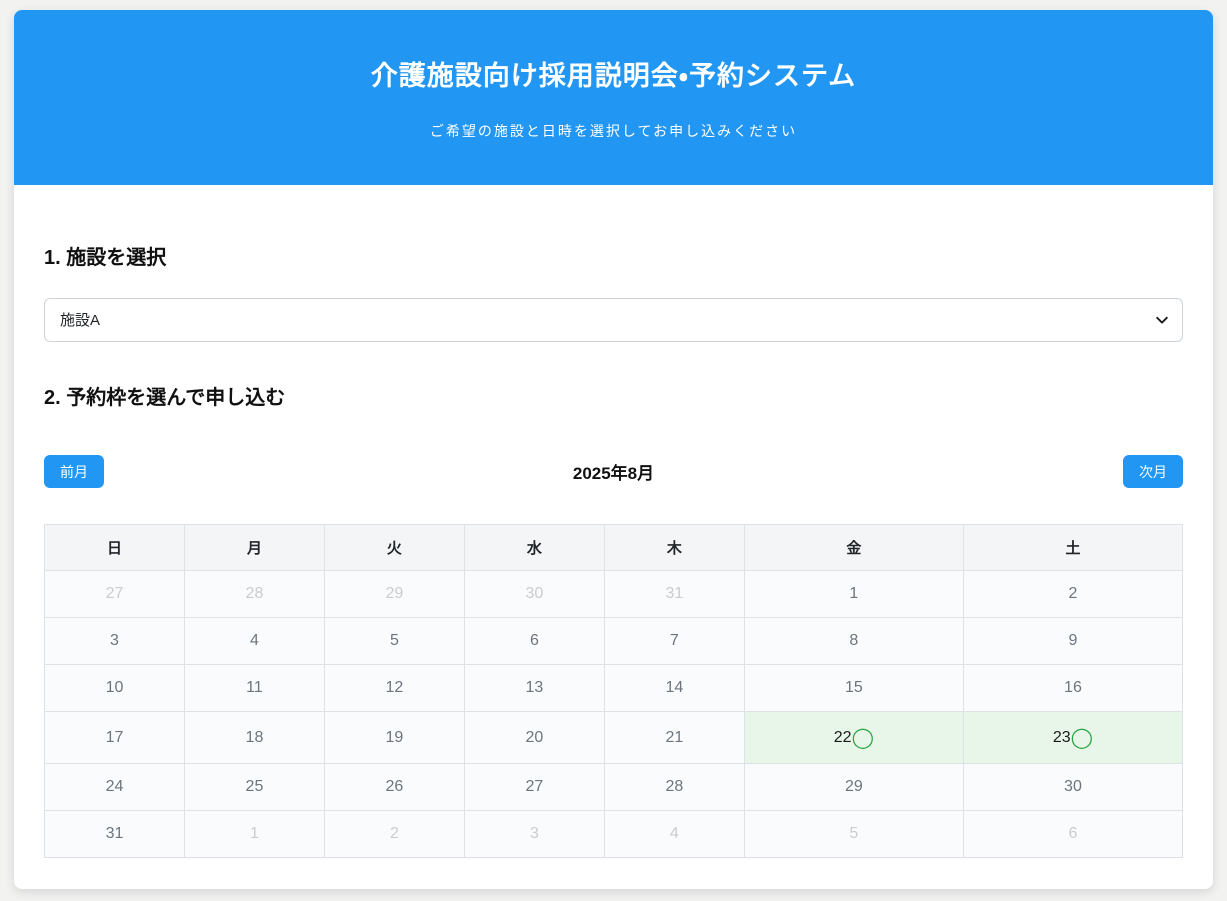 The height and width of the screenshot is (901, 1227). I want to click on prev-month-button: 前月, so click(74, 471).